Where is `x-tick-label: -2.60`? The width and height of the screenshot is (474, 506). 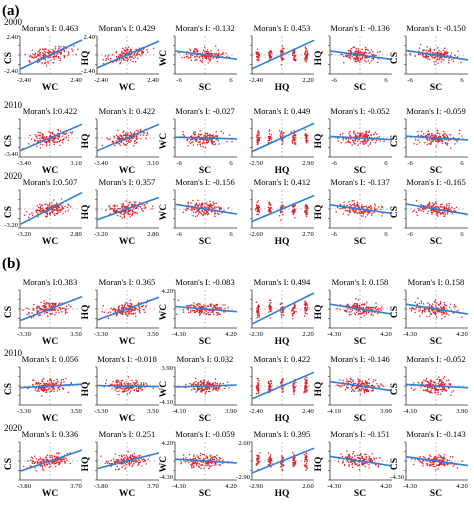 x-tick-label: -2.60 is located at coordinates (256, 234).